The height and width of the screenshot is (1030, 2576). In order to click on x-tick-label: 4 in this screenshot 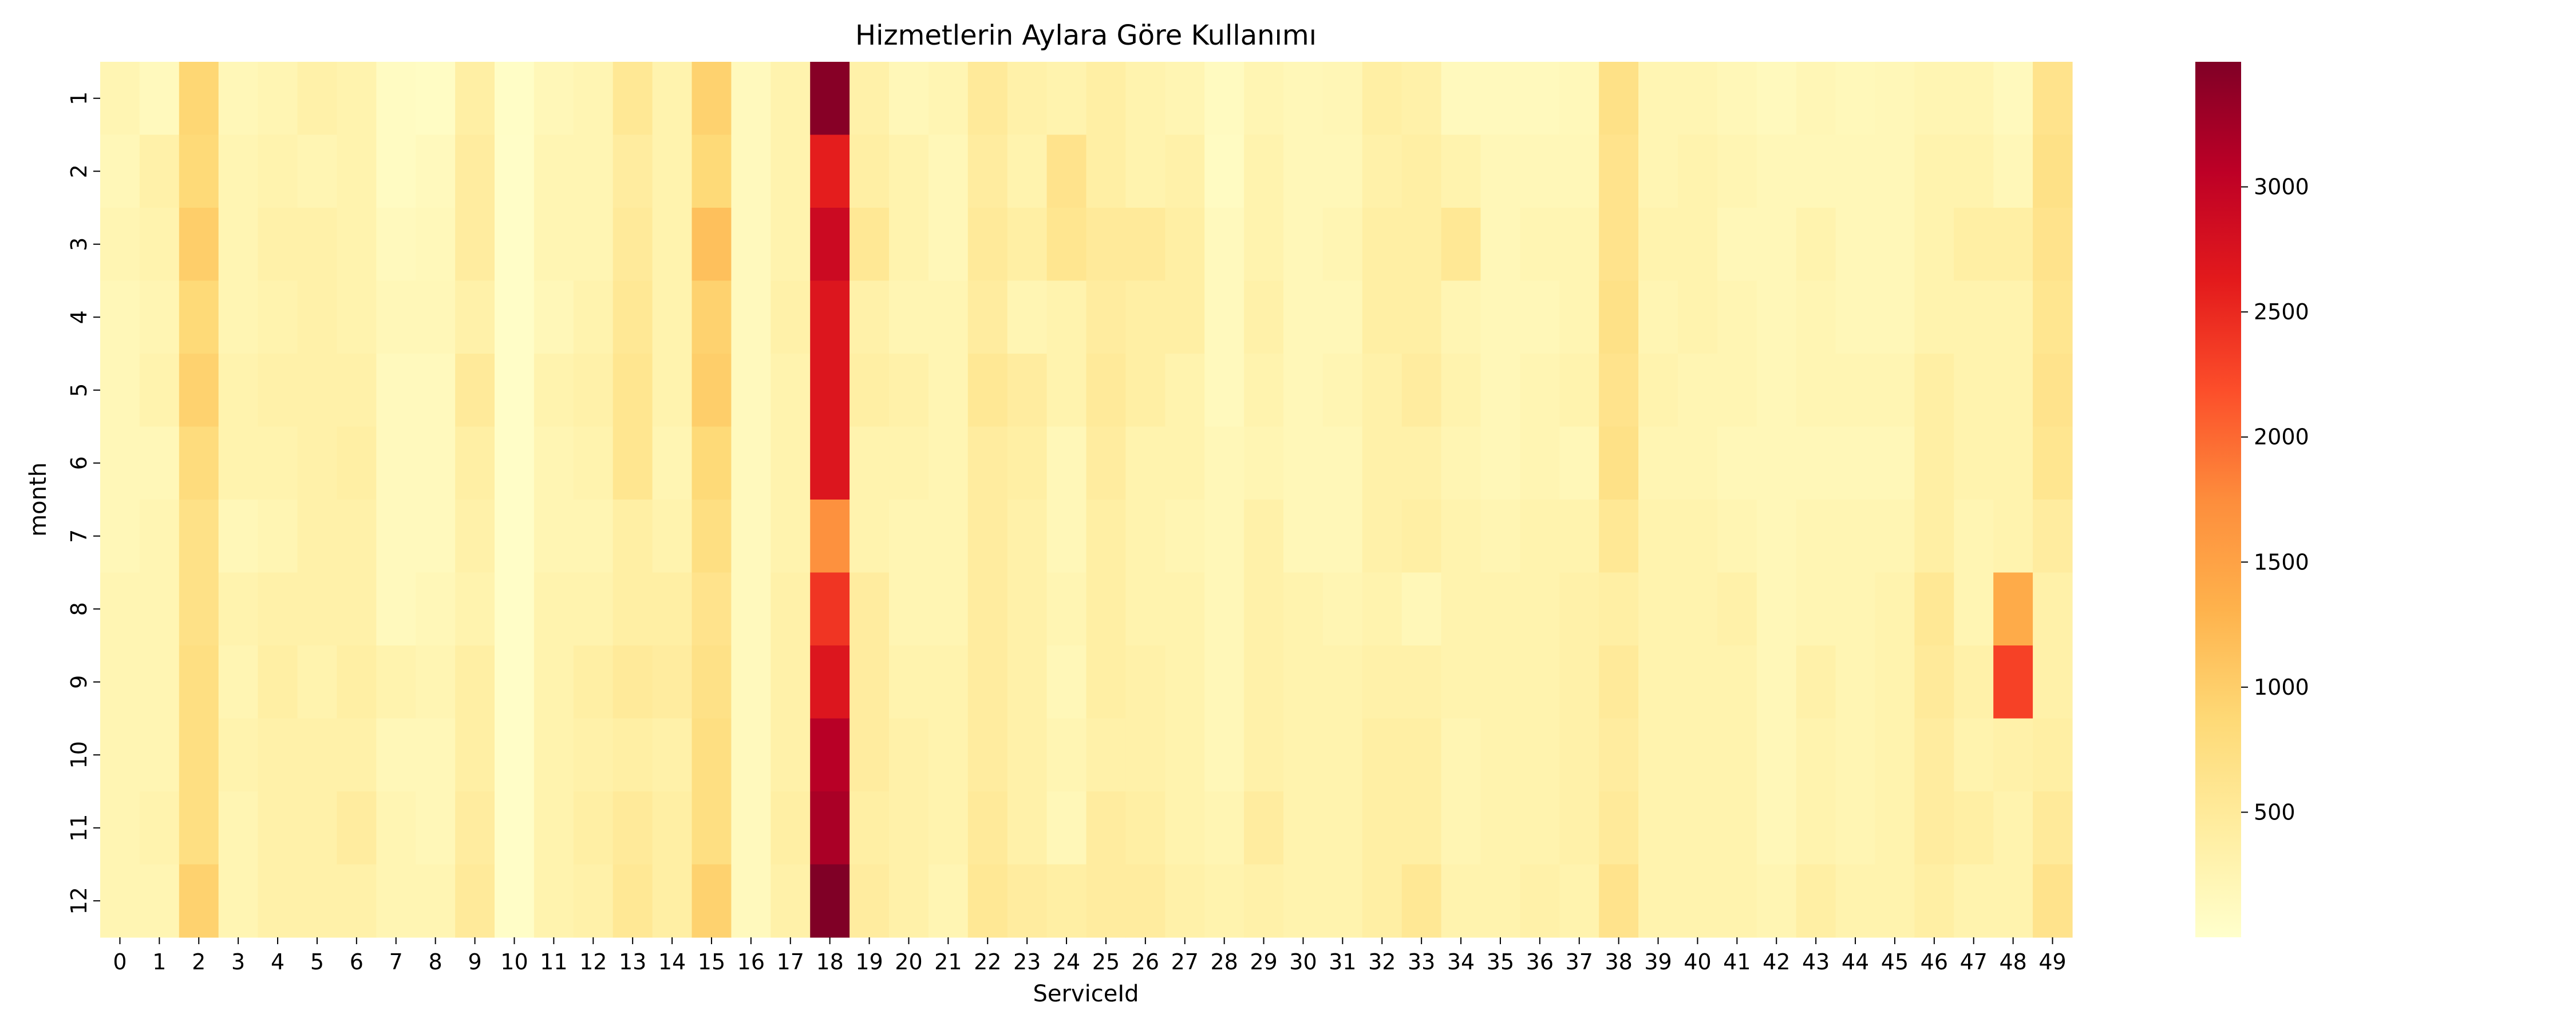, I will do `click(278, 961)`.